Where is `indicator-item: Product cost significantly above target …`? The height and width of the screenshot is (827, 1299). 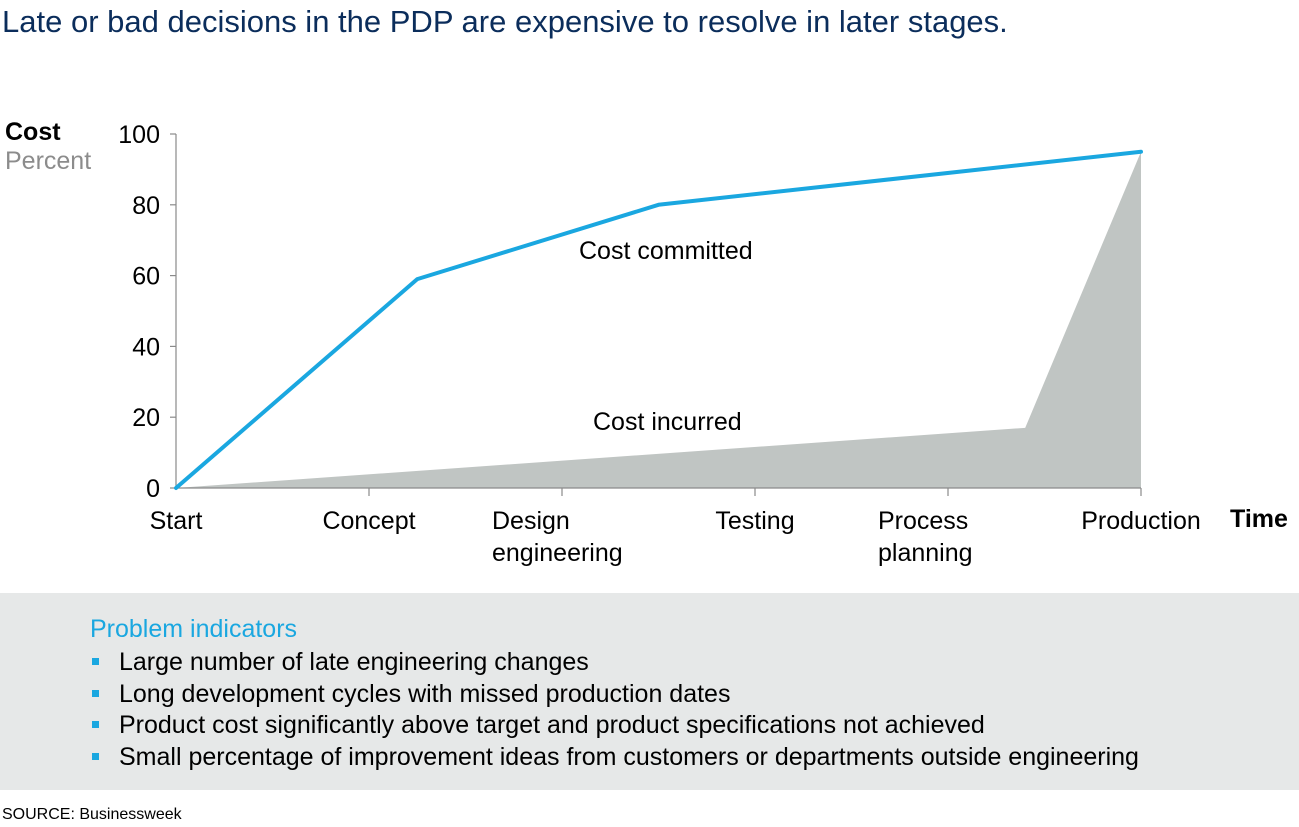
indicator-item: Product cost significantly above target … is located at coordinates (614, 726).